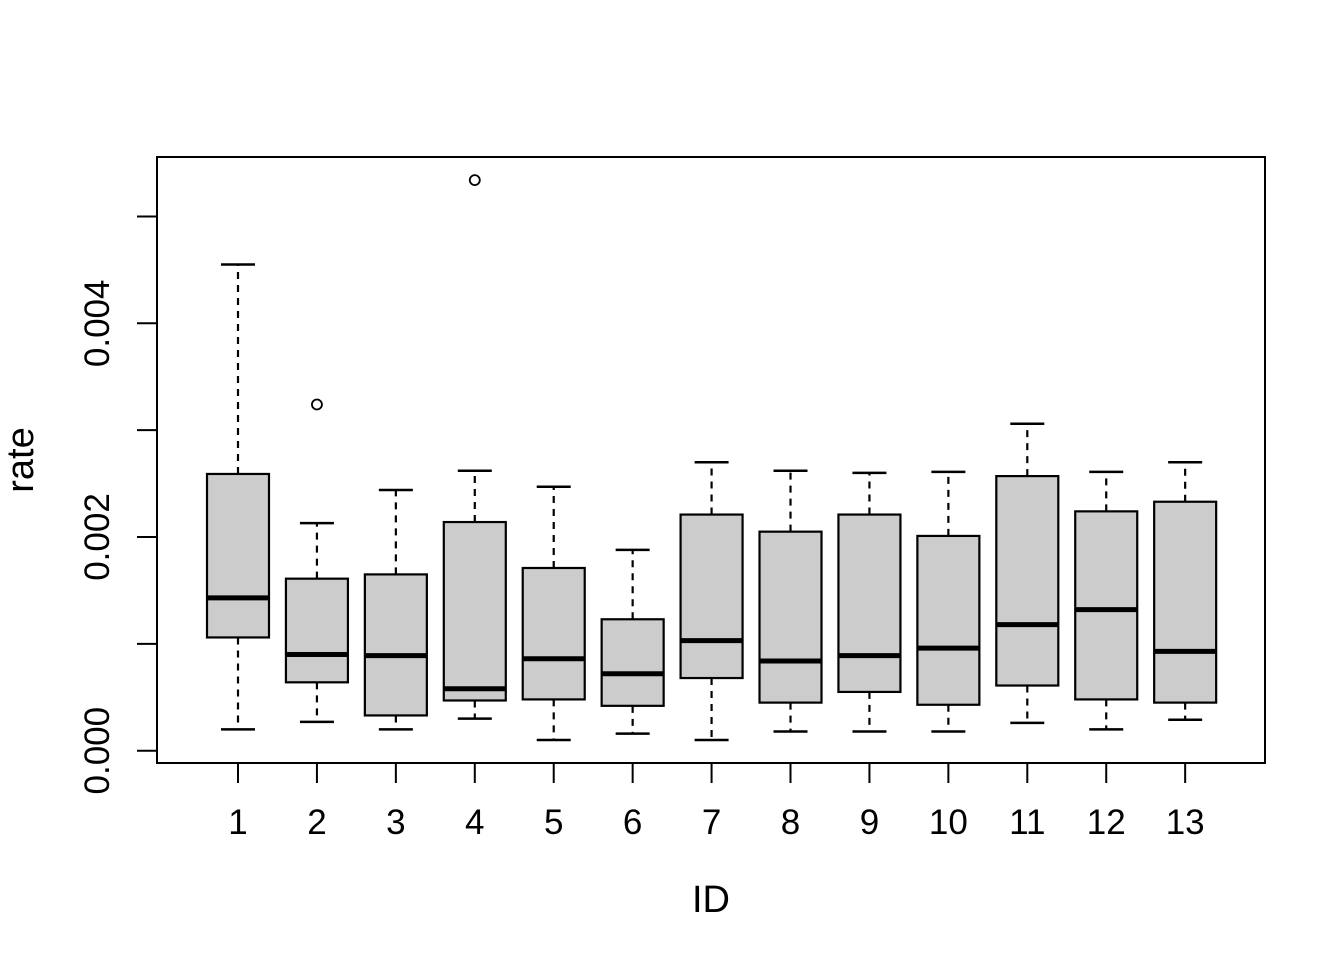 Image resolution: width=1344 pixels, height=960 pixels. I want to click on x-tick-label: 10, so click(948, 822).